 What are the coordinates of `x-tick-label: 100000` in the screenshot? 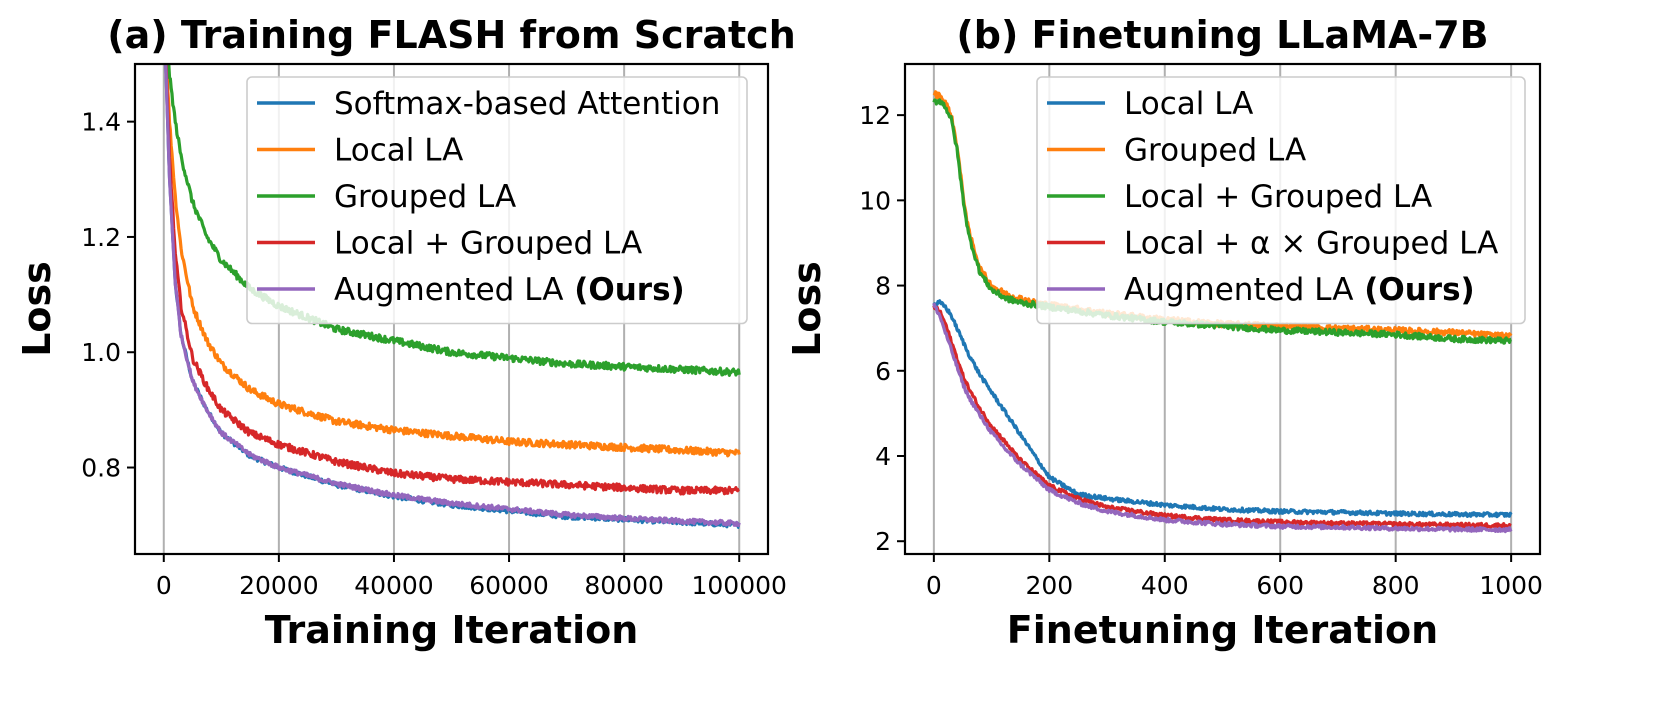 It's located at (739, 585).